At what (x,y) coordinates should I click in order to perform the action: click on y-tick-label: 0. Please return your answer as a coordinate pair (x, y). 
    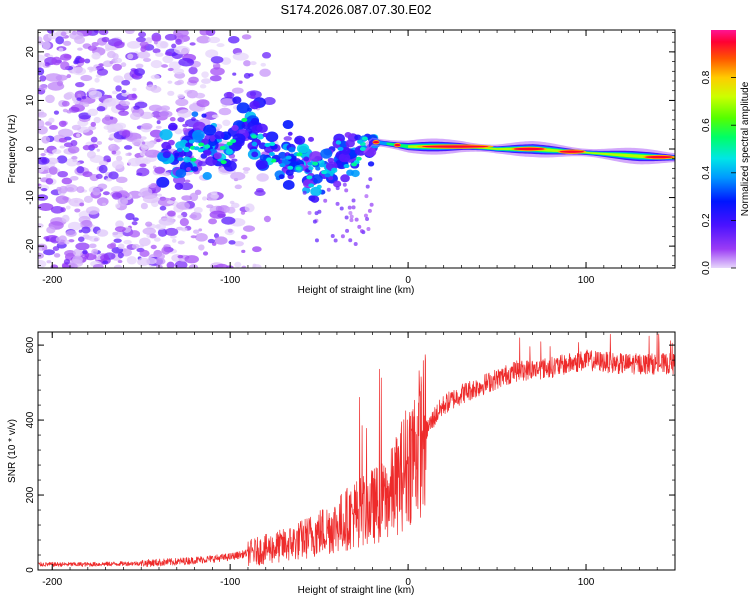
    Looking at the image, I should click on (30, 570).